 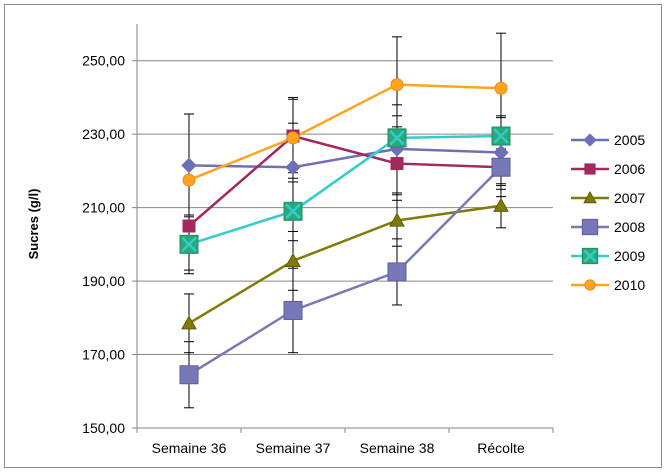 What do you see at coordinates (345, 132) in the screenshot?
I see `series-line-2010` at bounding box center [345, 132].